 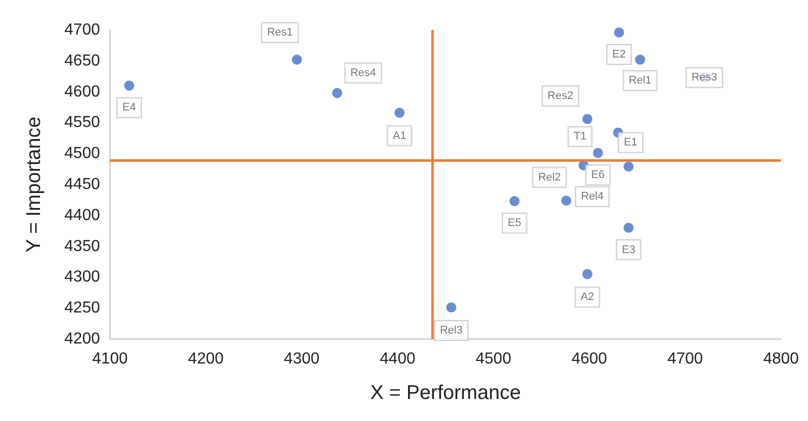 What do you see at coordinates (82, 91) in the screenshot?
I see `y-tick-label: 4600` at bounding box center [82, 91].